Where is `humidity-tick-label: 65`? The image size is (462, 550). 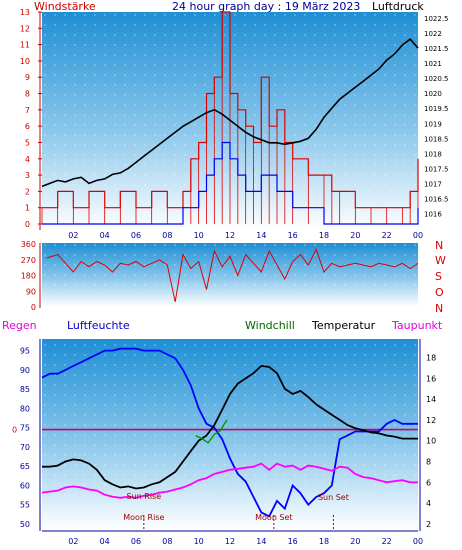 humidity-tick-label: 65 is located at coordinates (25, 466).